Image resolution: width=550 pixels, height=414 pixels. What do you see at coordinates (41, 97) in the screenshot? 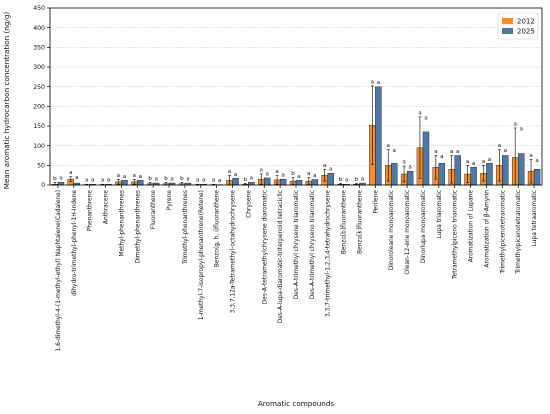
I see `y-axis-ticks: 0 50 100 150 200 250 300 350 400 450` at bounding box center [41, 97].